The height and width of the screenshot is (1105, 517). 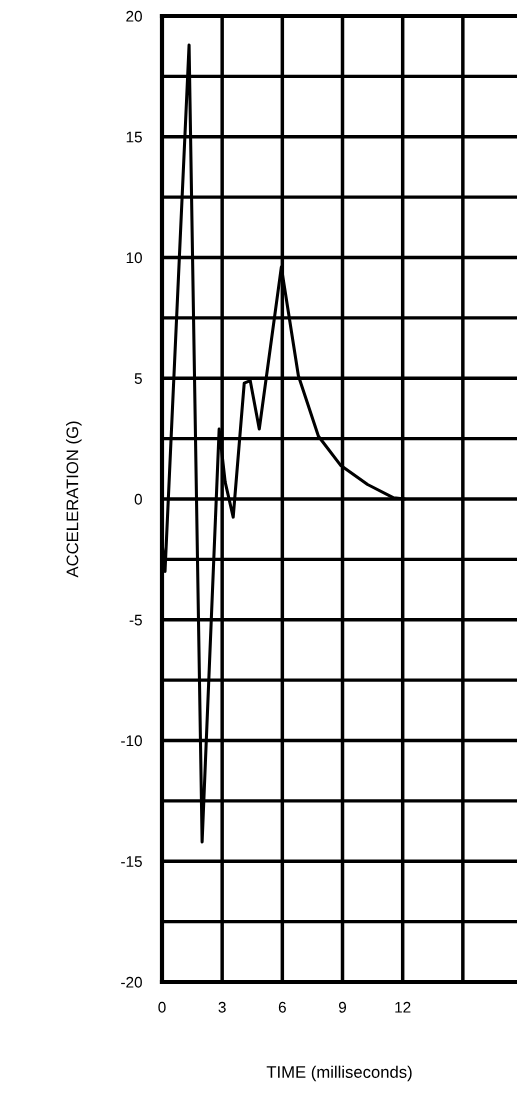 What do you see at coordinates (342, 1007) in the screenshot?
I see `x-tick-label: 9` at bounding box center [342, 1007].